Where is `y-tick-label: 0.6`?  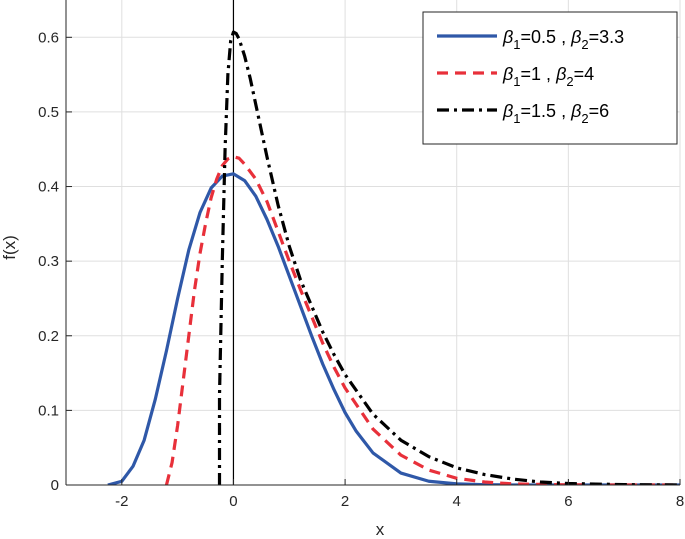 y-tick-label: 0.6 is located at coordinates (48, 37).